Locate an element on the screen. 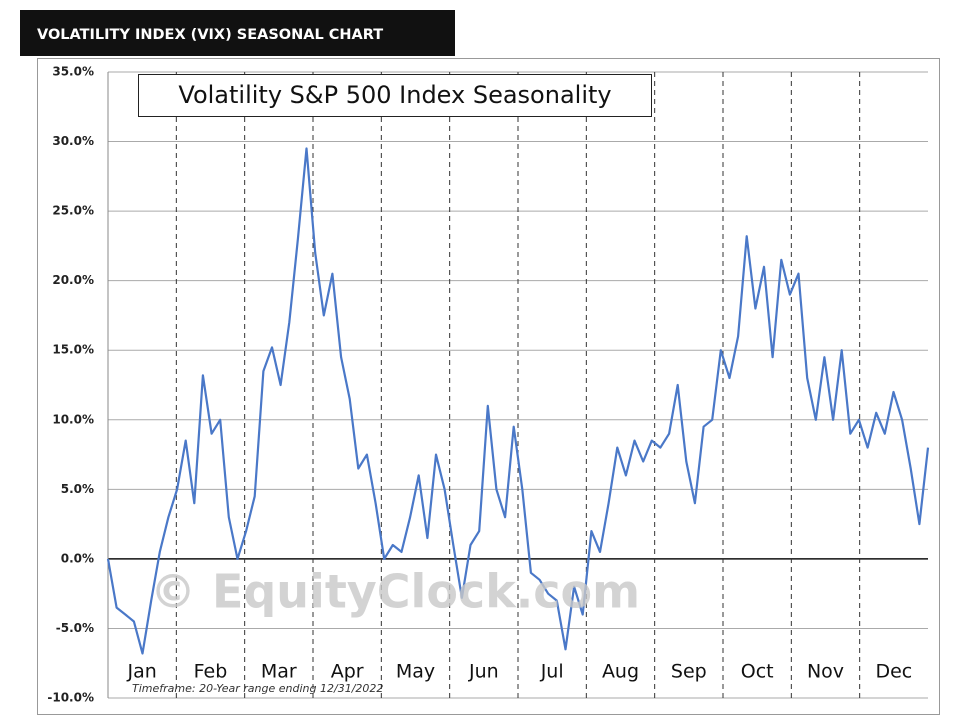 Image resolution: width=975 pixels, height=727 pixels. x-tick-label: Aug is located at coordinates (620, 672).